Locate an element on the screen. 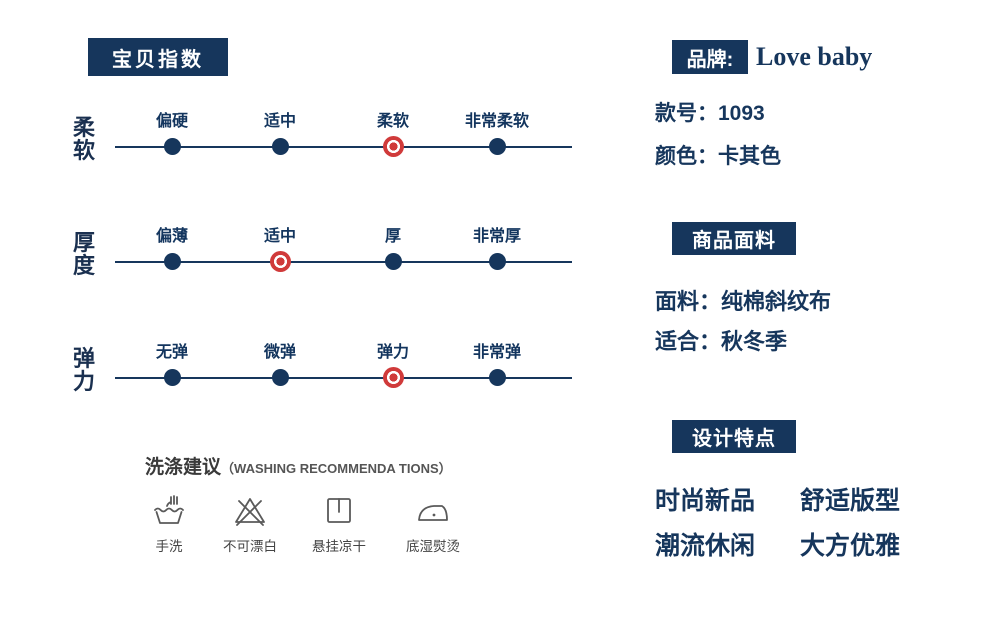 The image size is (1000, 621). brand-name: Love baby is located at coordinates (814, 56).